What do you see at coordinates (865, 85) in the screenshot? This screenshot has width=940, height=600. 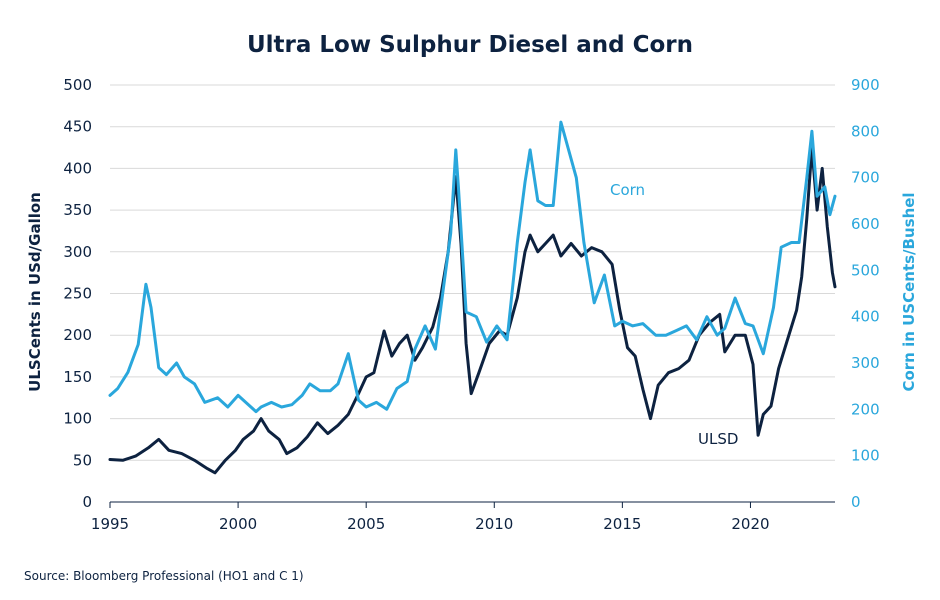 I see `right-tick-label: 900` at bounding box center [865, 85].